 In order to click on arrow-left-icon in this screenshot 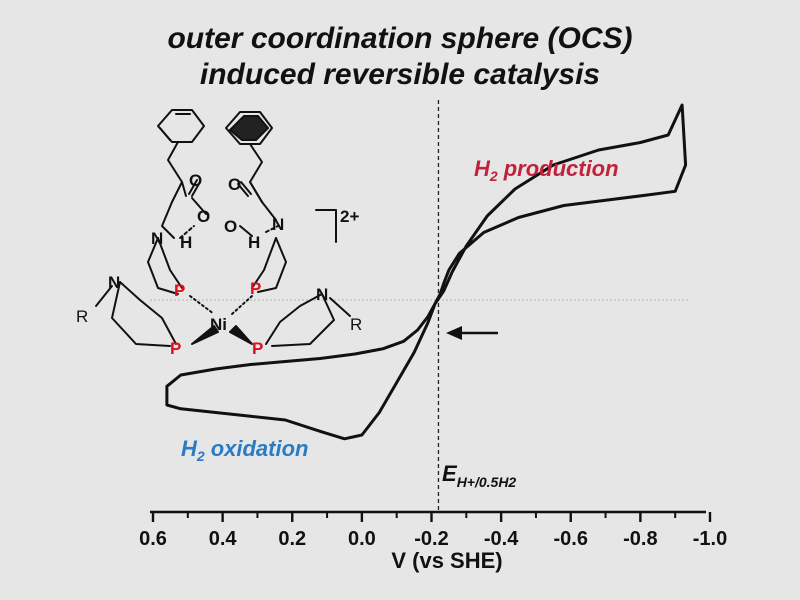, I will do `click(472, 333)`.